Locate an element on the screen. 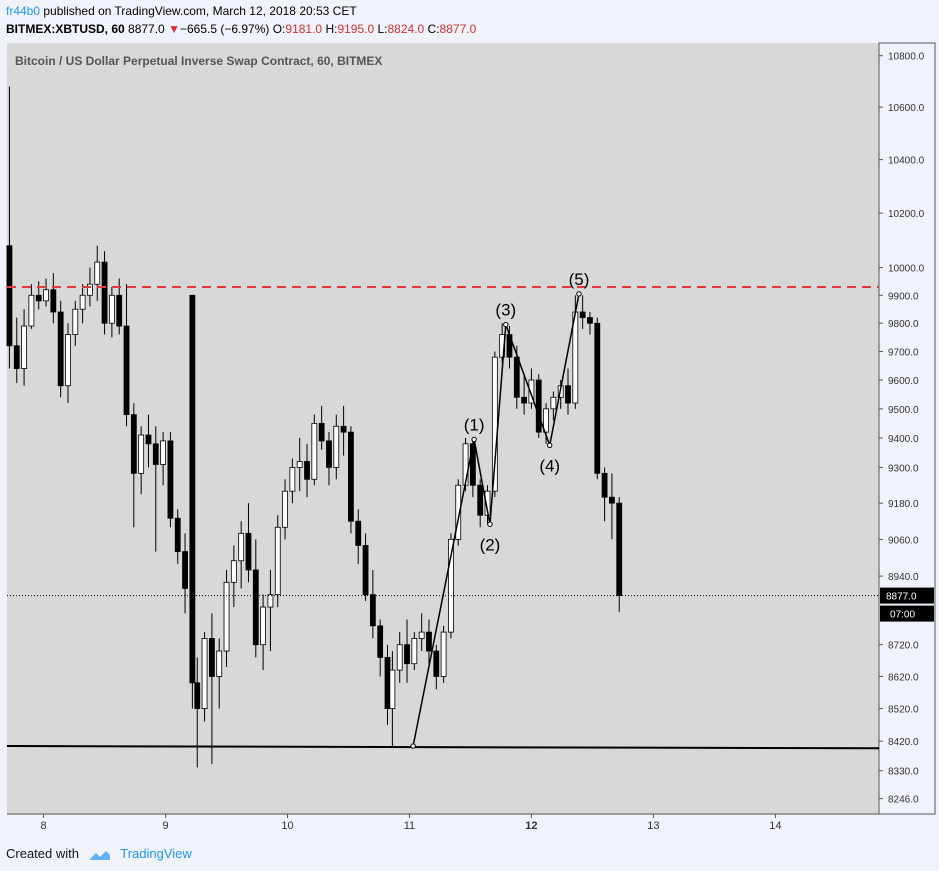  time-tick-label: 14 is located at coordinates (775, 826).